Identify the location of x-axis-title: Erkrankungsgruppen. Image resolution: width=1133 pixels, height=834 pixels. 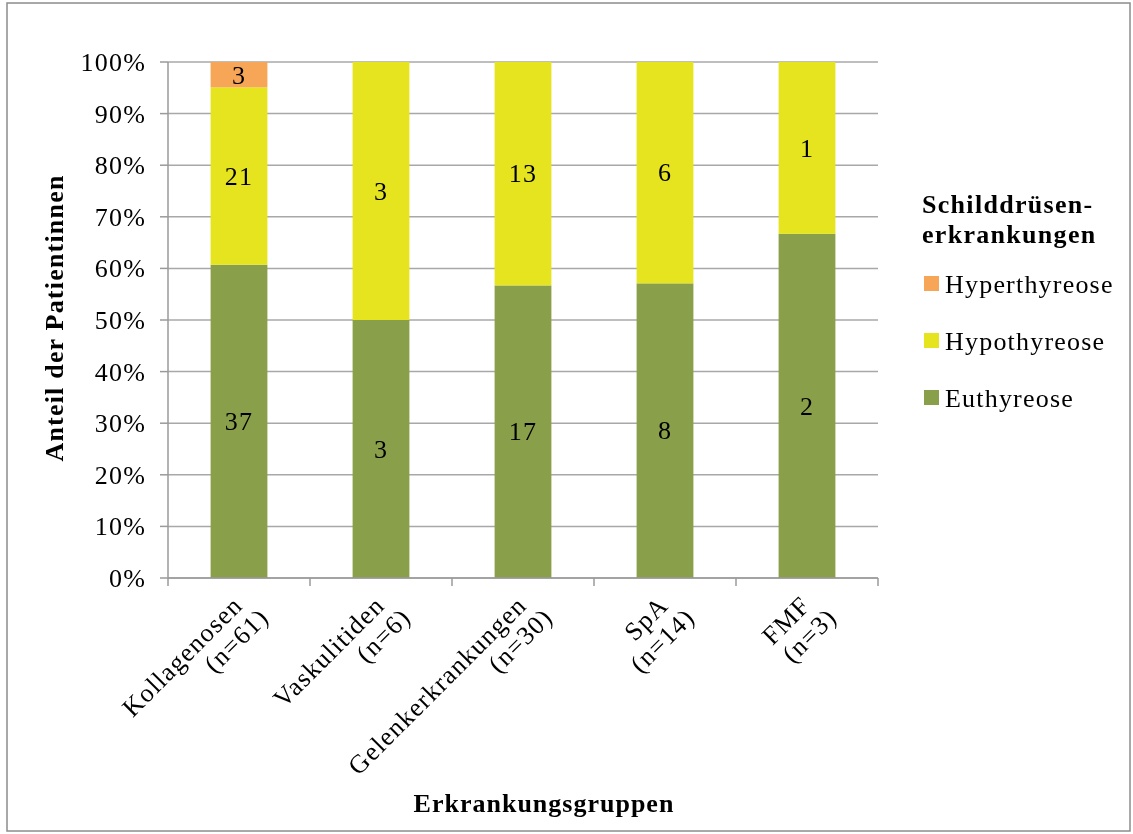
(544, 803).